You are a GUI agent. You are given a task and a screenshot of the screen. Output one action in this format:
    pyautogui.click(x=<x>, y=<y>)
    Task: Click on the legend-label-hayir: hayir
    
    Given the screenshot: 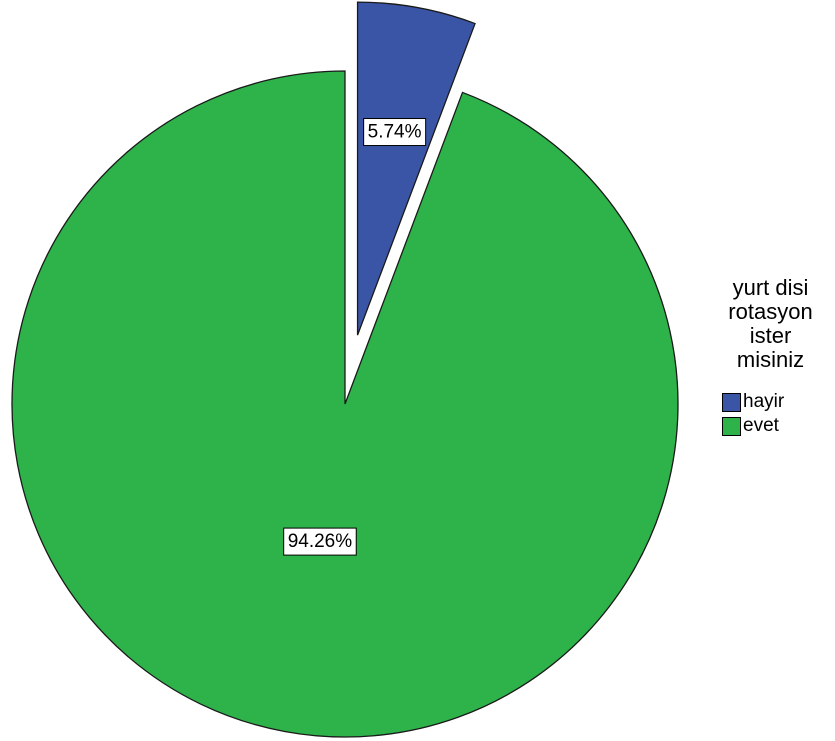 What is the action you would take?
    pyautogui.click(x=764, y=401)
    